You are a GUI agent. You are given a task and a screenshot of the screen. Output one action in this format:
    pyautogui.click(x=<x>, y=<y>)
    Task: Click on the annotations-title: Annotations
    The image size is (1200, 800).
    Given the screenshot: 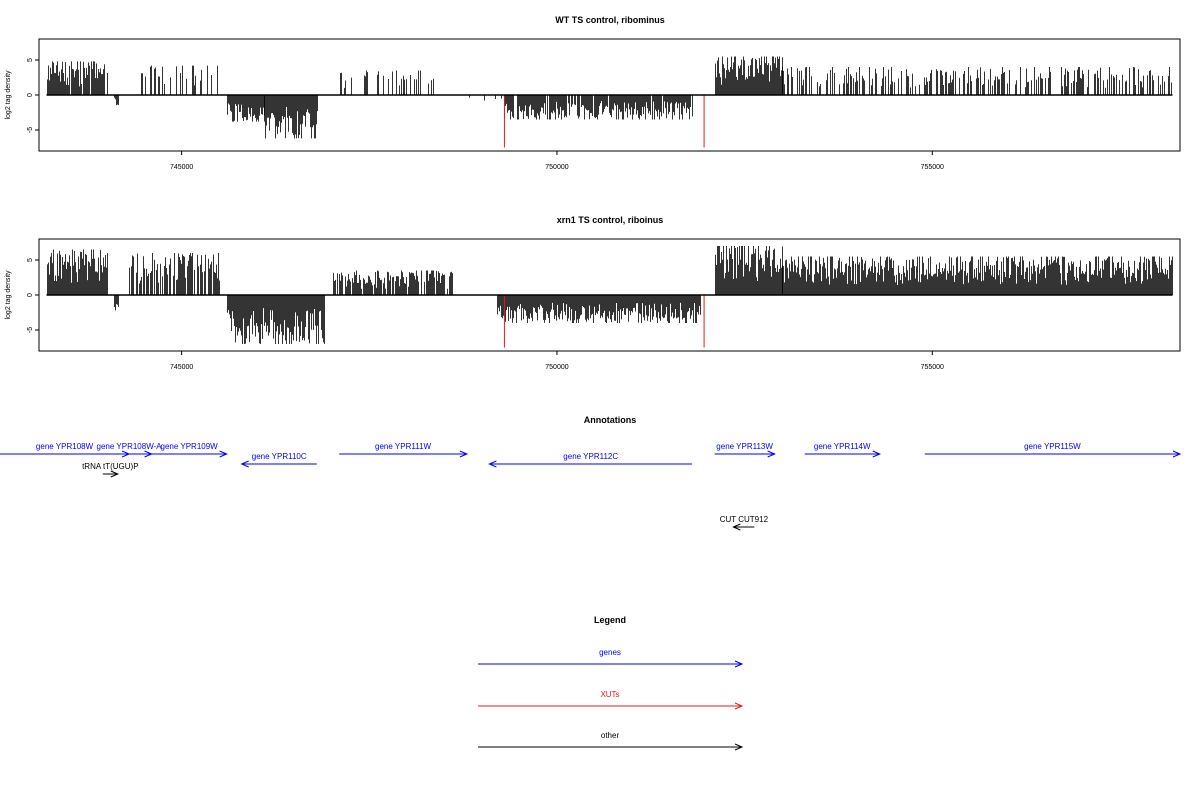 What is the action you would take?
    pyautogui.click(x=610, y=420)
    